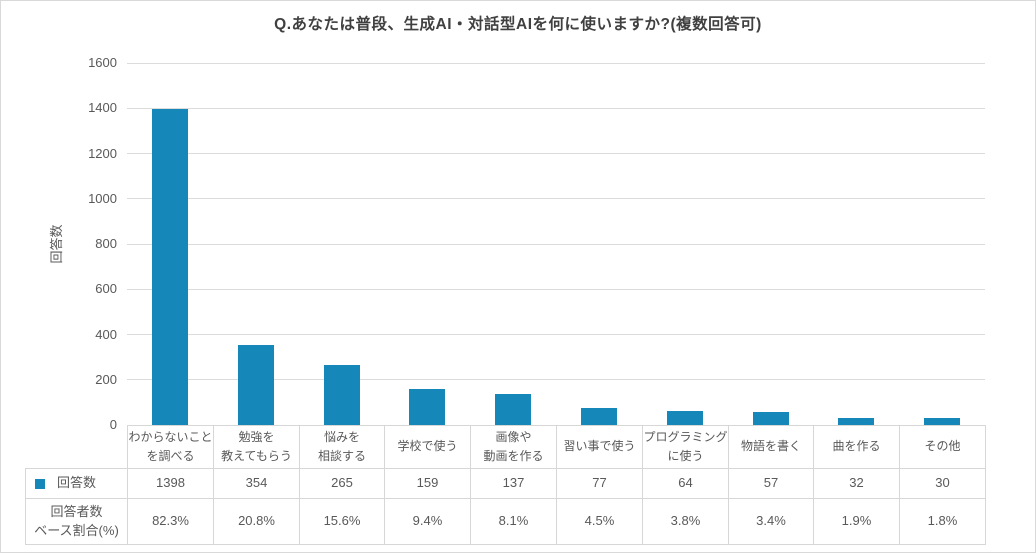 This screenshot has height=553, width=1036. What do you see at coordinates (513, 483) in the screenshot?
I see `count-cell: 137` at bounding box center [513, 483].